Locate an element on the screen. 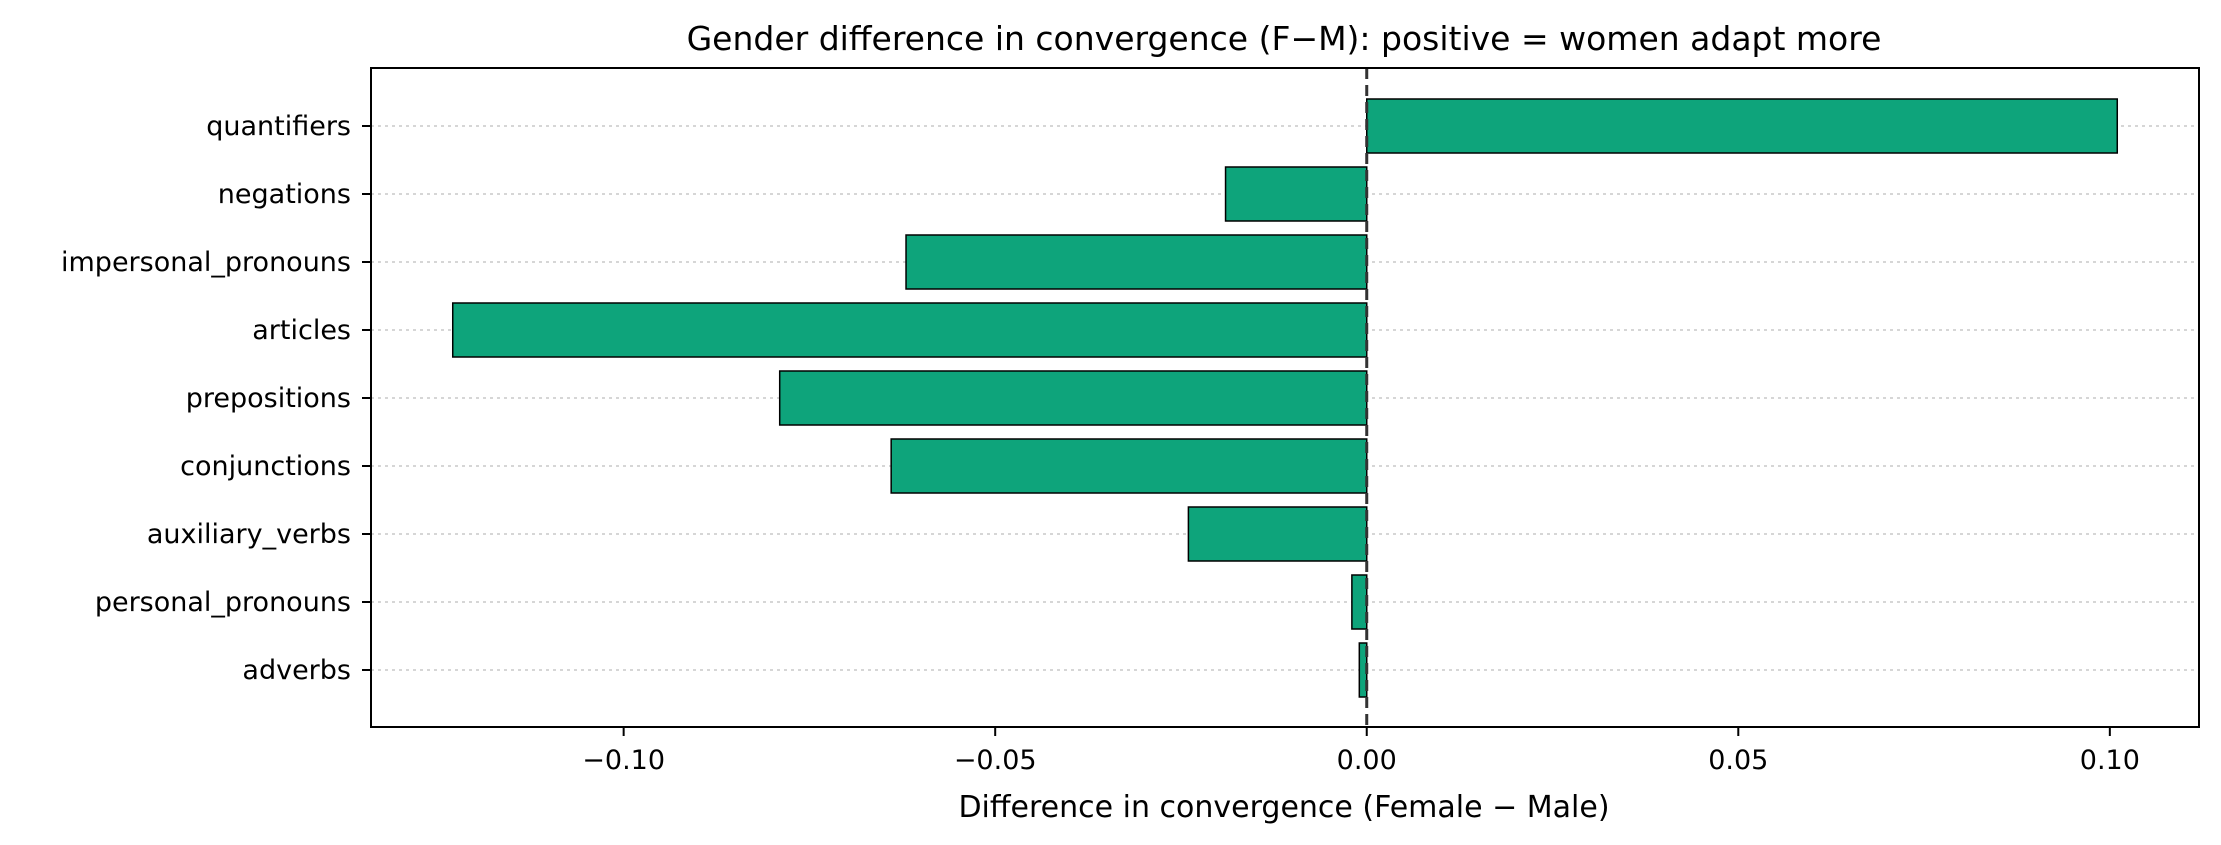 This screenshot has height=845, width=2221. bar-personal_pronouns is located at coordinates (1359, 602).